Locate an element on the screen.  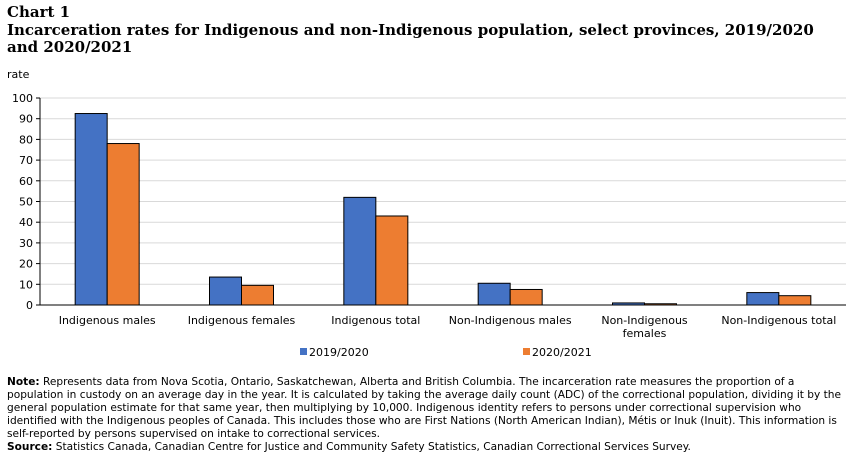
legend-label: 2020/2021 is located at coordinates (562, 352).